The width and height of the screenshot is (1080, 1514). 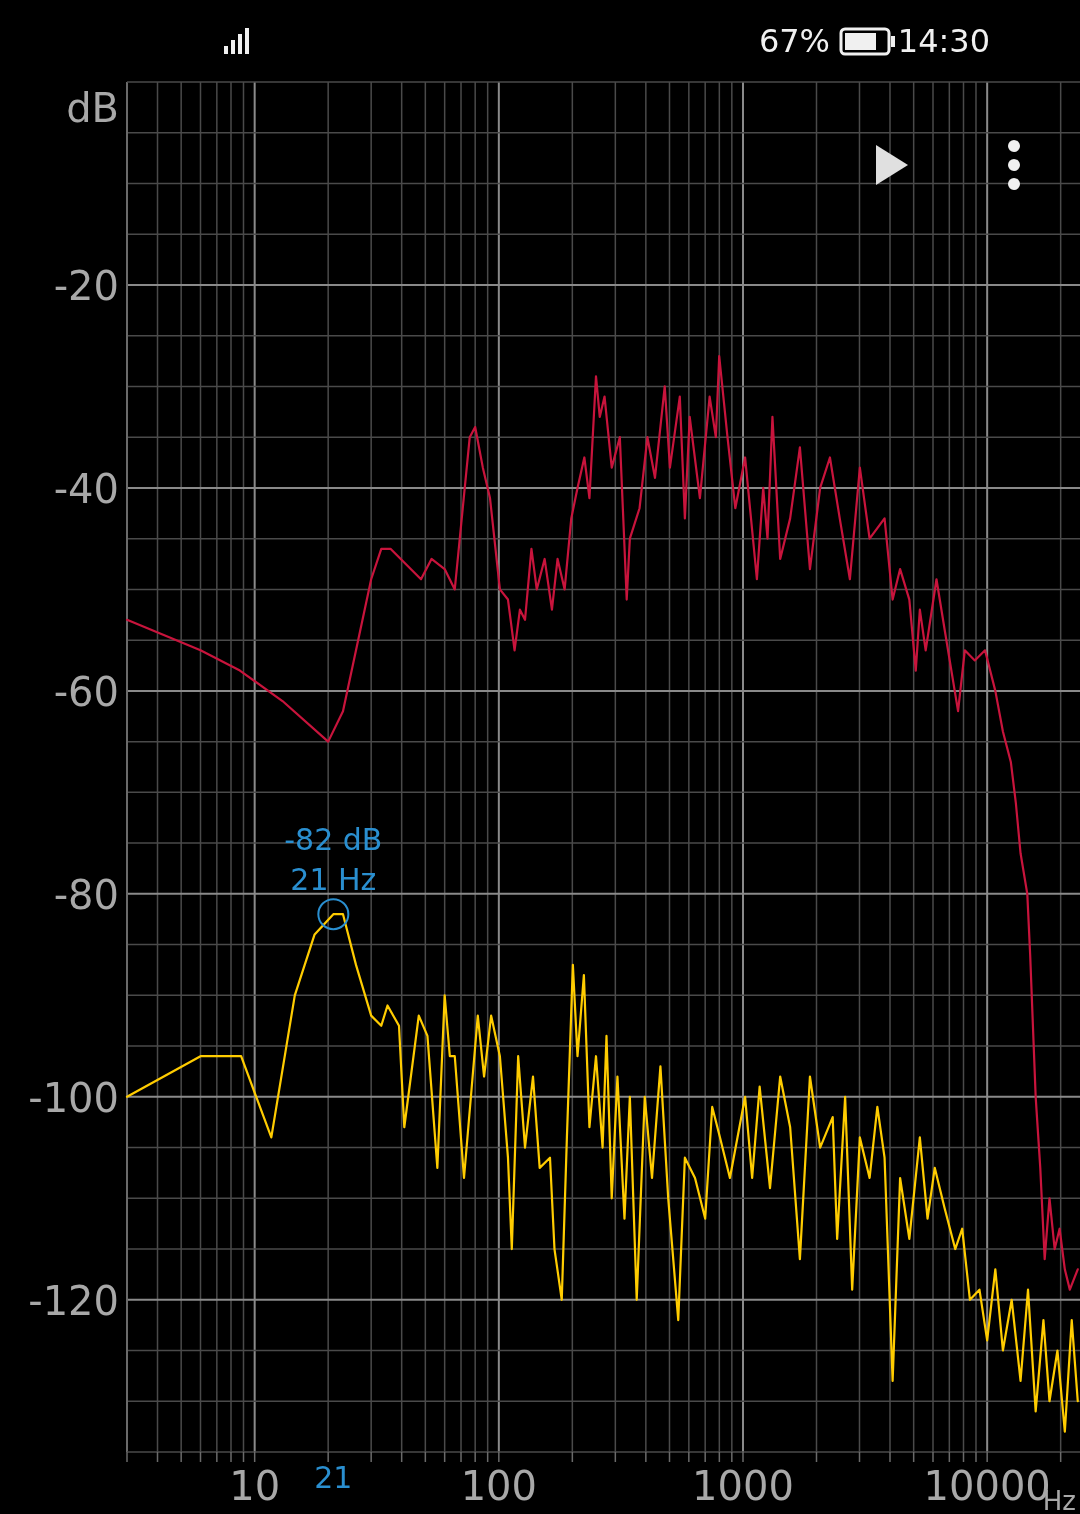 What do you see at coordinates (794, 41) in the screenshot?
I see `text: 67%` at bounding box center [794, 41].